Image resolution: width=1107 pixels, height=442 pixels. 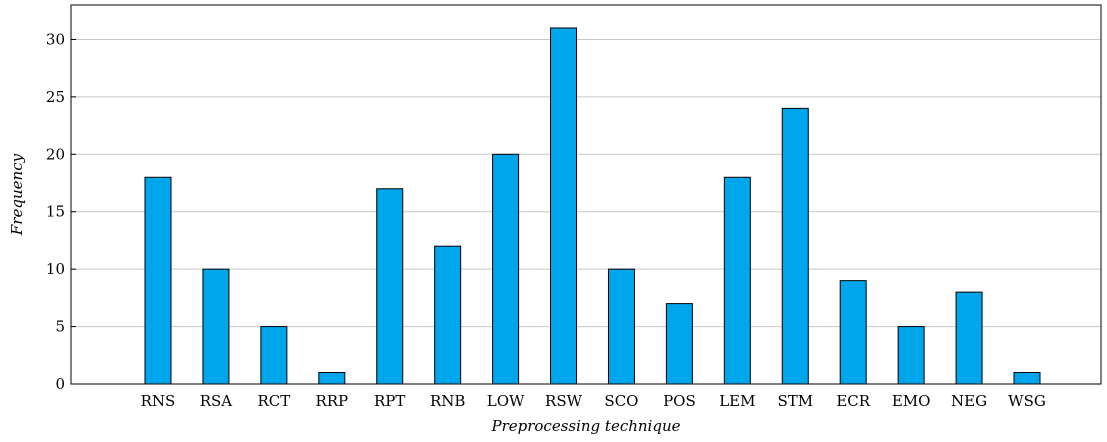 What do you see at coordinates (216, 326) in the screenshot?
I see `bar-rsa` at bounding box center [216, 326].